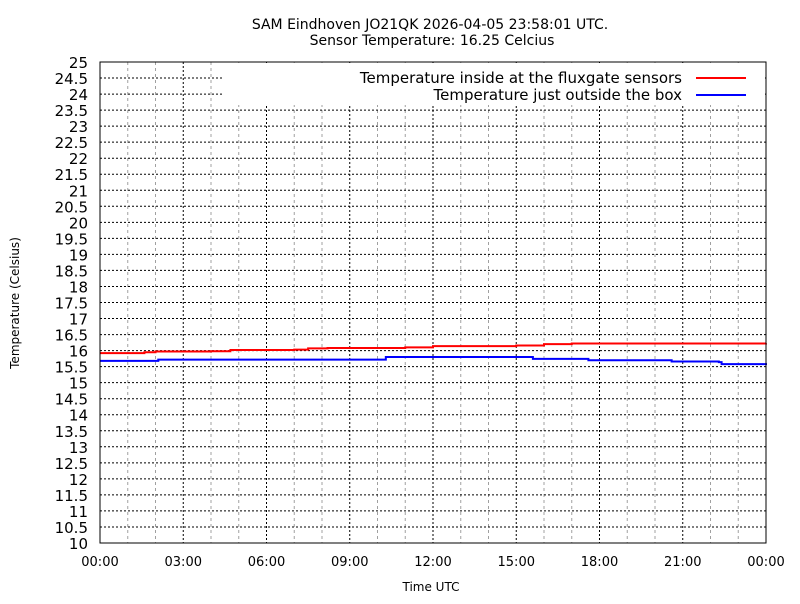 The height and width of the screenshot is (604, 800). Describe the element at coordinates (78, 63) in the screenshot. I see `y-tick-label: 25` at that location.